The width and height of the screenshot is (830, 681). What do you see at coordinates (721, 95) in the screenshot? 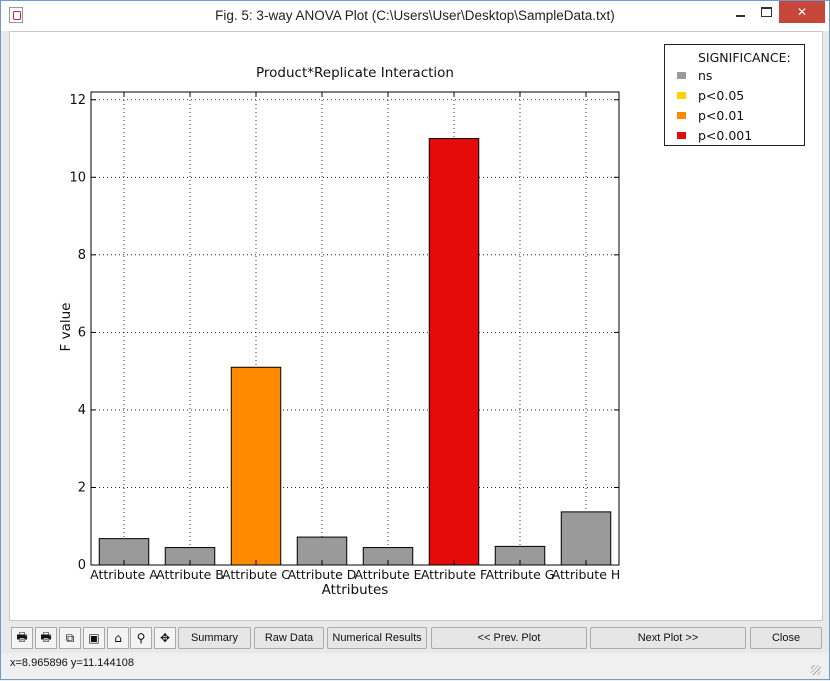
I see `legend-label: p<0.05` at bounding box center [721, 95].